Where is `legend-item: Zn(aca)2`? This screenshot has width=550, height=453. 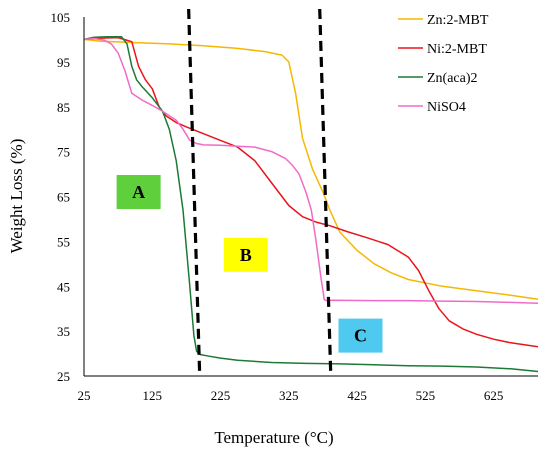 legend-item: Zn(aca)2 is located at coordinates (438, 78).